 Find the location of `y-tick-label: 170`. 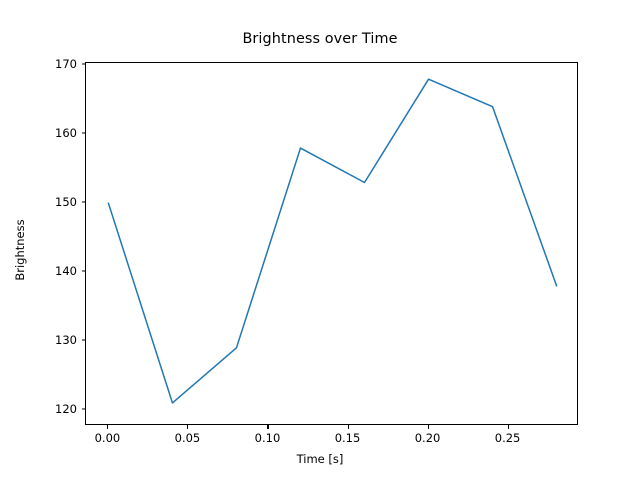

y-tick-label: 170 is located at coordinates (66, 64).